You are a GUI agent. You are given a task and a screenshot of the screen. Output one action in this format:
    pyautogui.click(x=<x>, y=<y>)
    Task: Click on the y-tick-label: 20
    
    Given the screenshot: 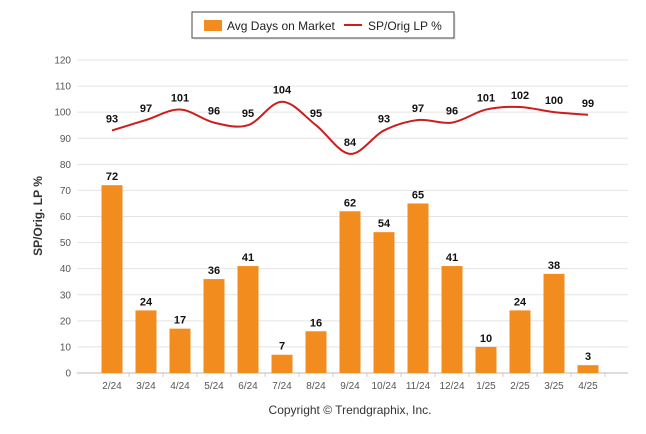 What is the action you would take?
    pyautogui.click(x=66, y=321)
    